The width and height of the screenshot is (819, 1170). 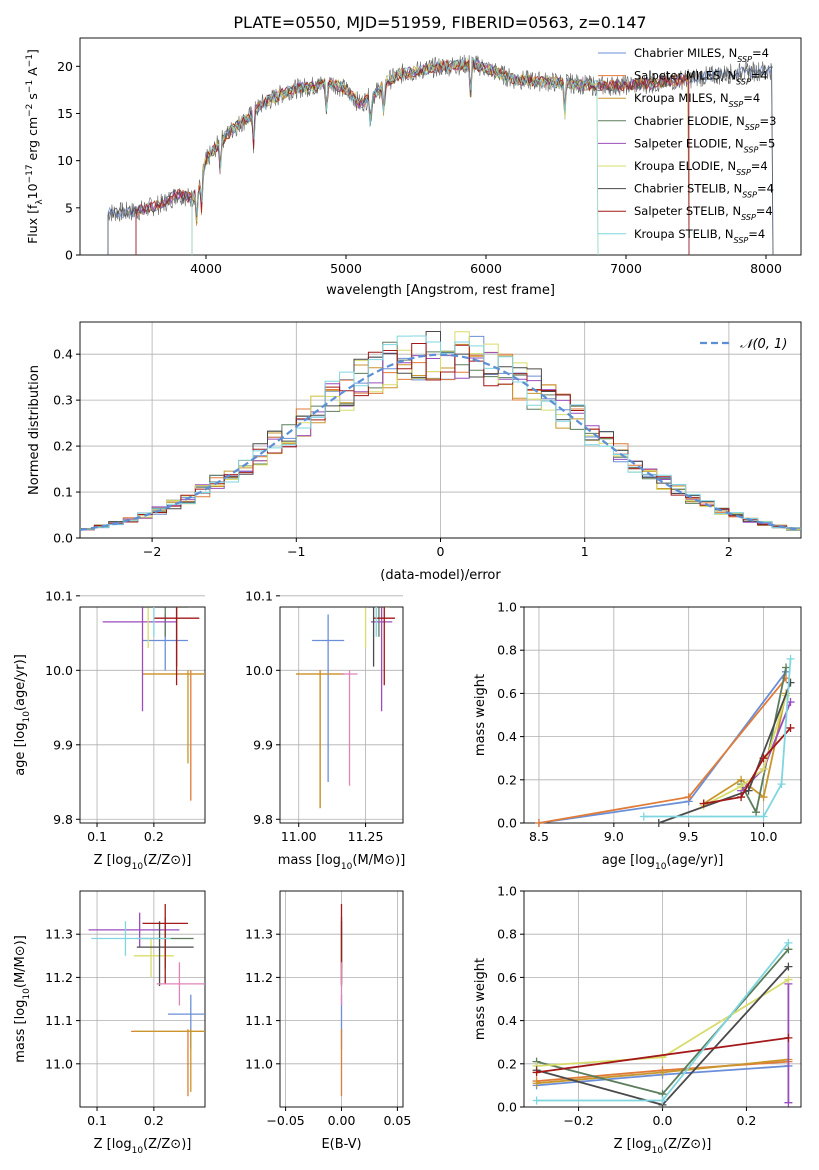 What do you see at coordinates (259, 1020) in the screenshot?
I see `y-tick-label: 11.1` at bounding box center [259, 1020].